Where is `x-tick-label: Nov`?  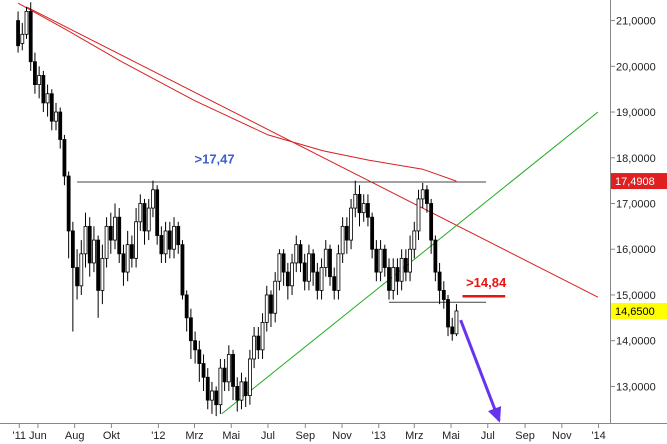 x-tick-label: Nov is located at coordinates (342, 436).